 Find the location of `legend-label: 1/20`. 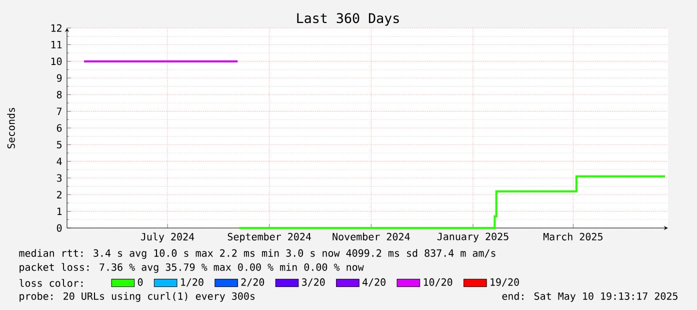

legend-label: 1/20 is located at coordinates (192, 282).